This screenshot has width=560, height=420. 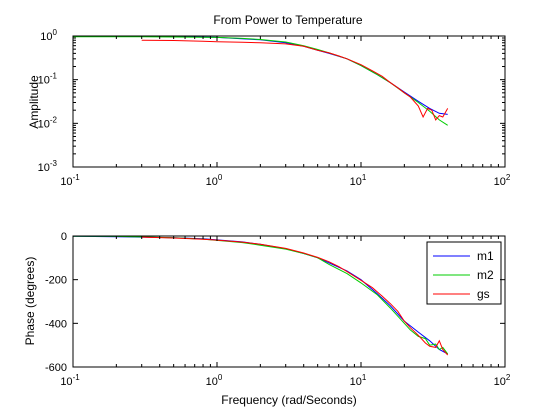 I want to click on phase-y-axis-label: Phase (degrees), so click(x=30, y=301).